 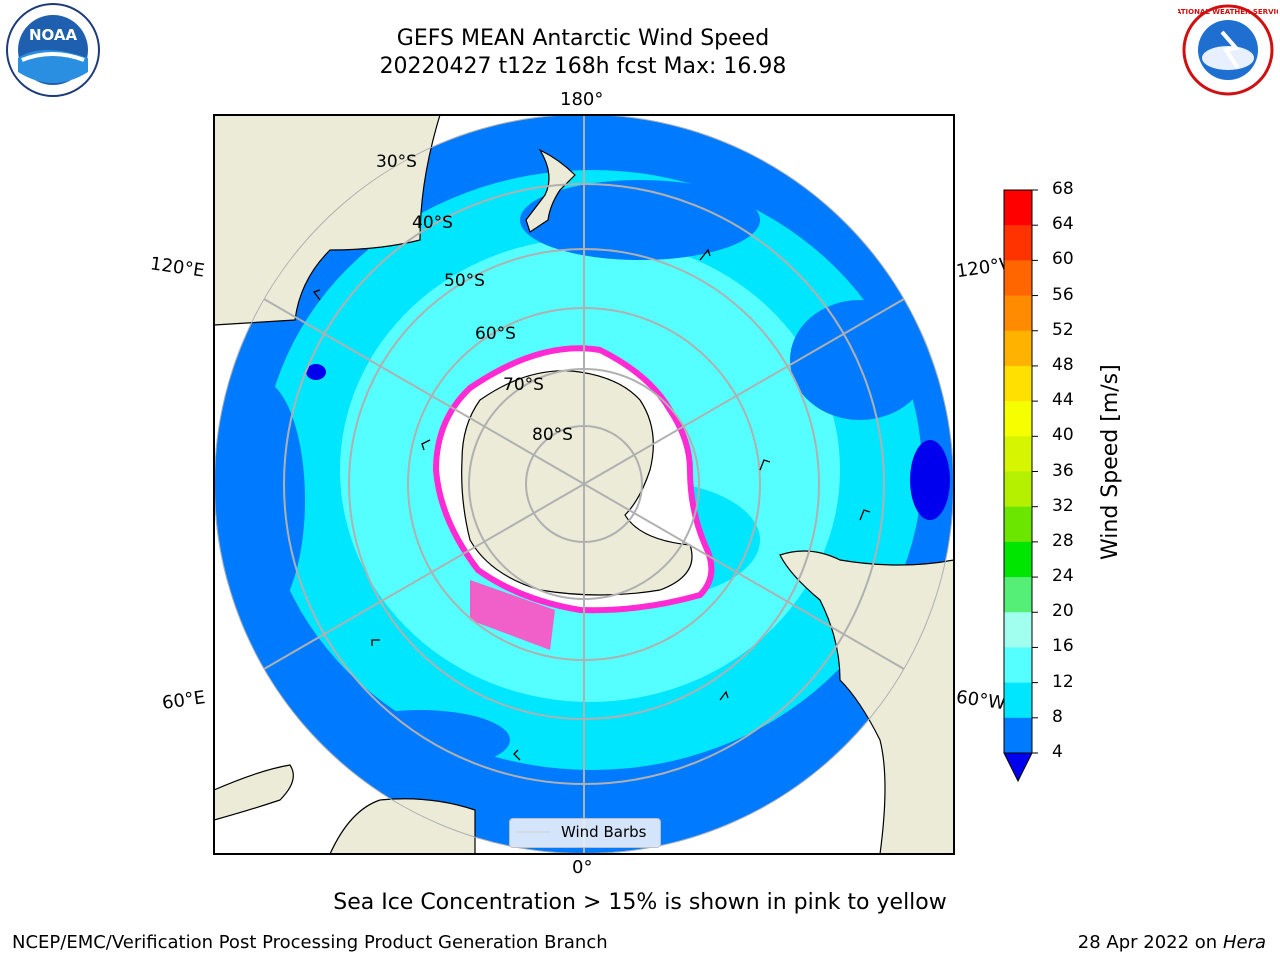 What do you see at coordinates (1063, 611) in the screenshot?
I see `colorbar-tick-label: 20` at bounding box center [1063, 611].